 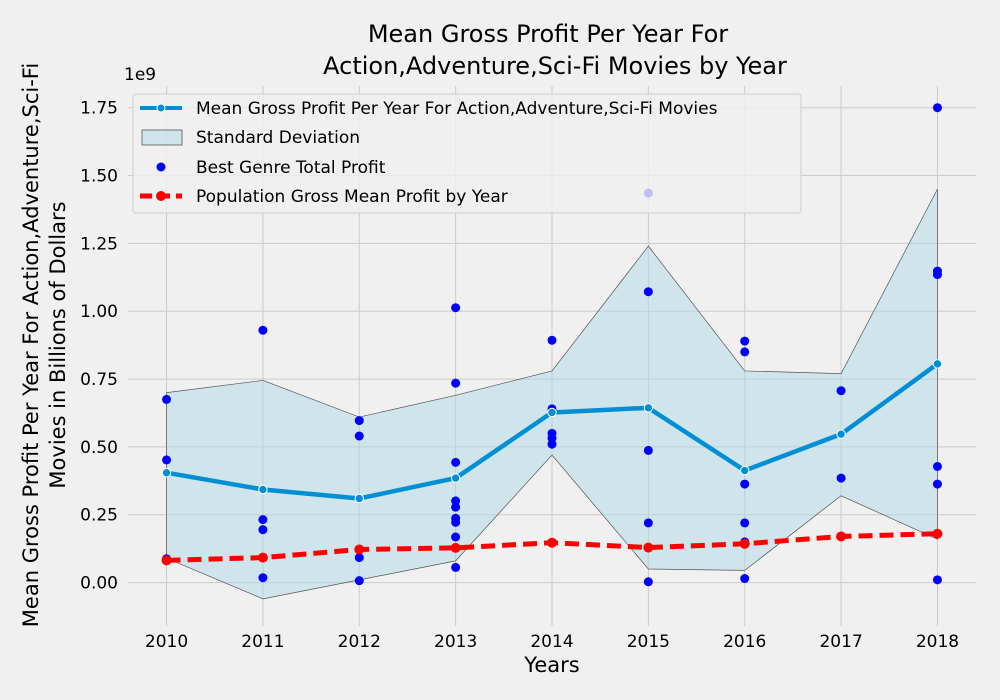 What do you see at coordinates (99, 380) in the screenshot?
I see `y-tick-label: 0.75` at bounding box center [99, 380].